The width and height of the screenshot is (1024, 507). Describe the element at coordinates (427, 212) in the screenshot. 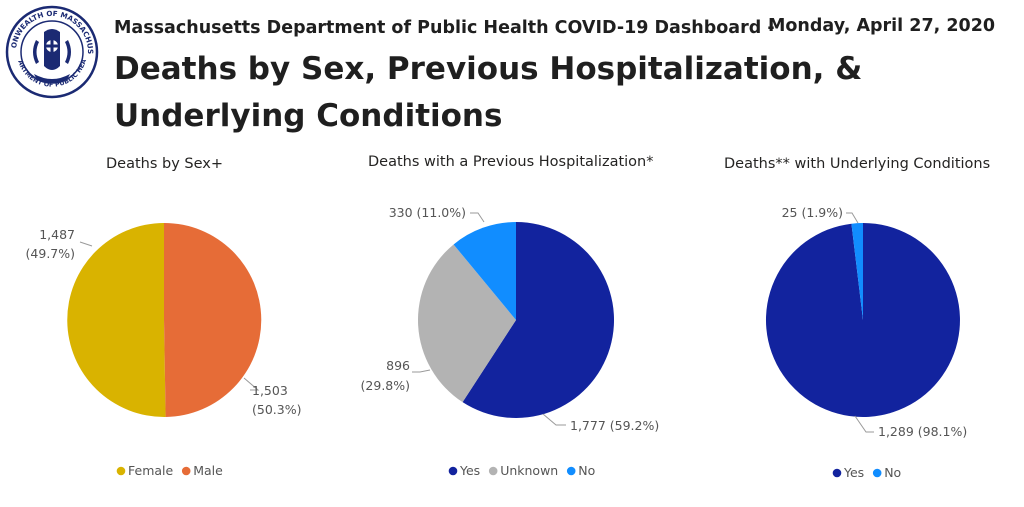

I see `data-label-1-no-label: 330 (11.0%)` at that location.